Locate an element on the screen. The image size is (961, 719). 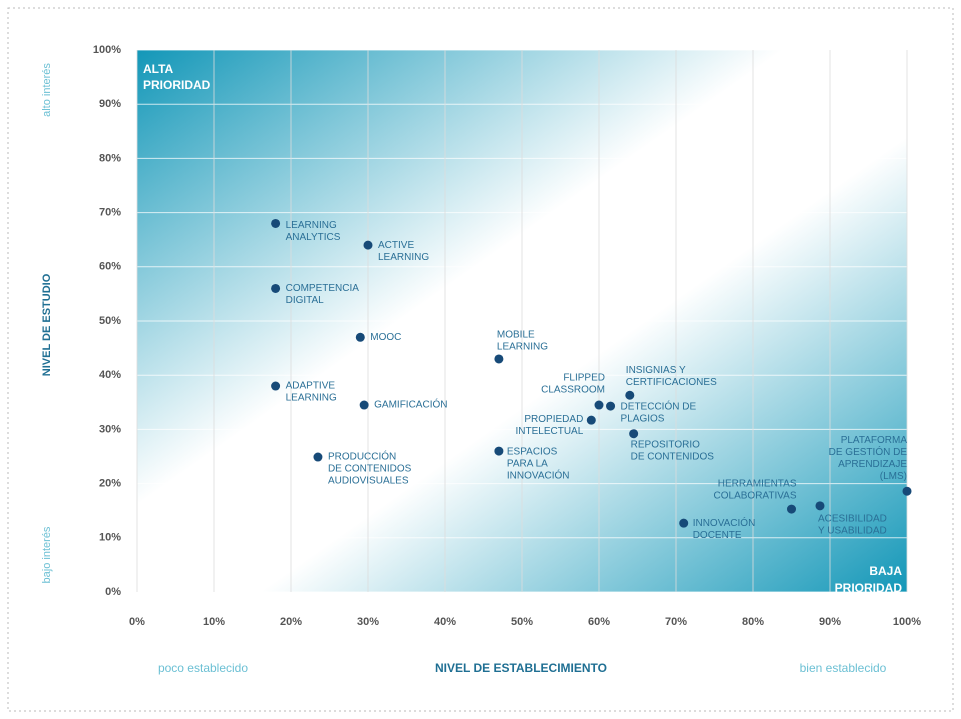
x-tick-label: 70% is located at coordinates (676, 622).